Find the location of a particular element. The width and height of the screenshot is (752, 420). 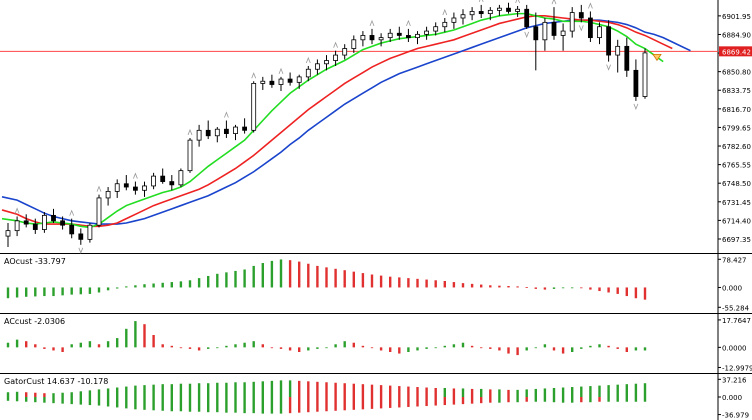

ao-panel: AOcust -33.797 78.427 0.000 -55.284 is located at coordinates (376, 284).